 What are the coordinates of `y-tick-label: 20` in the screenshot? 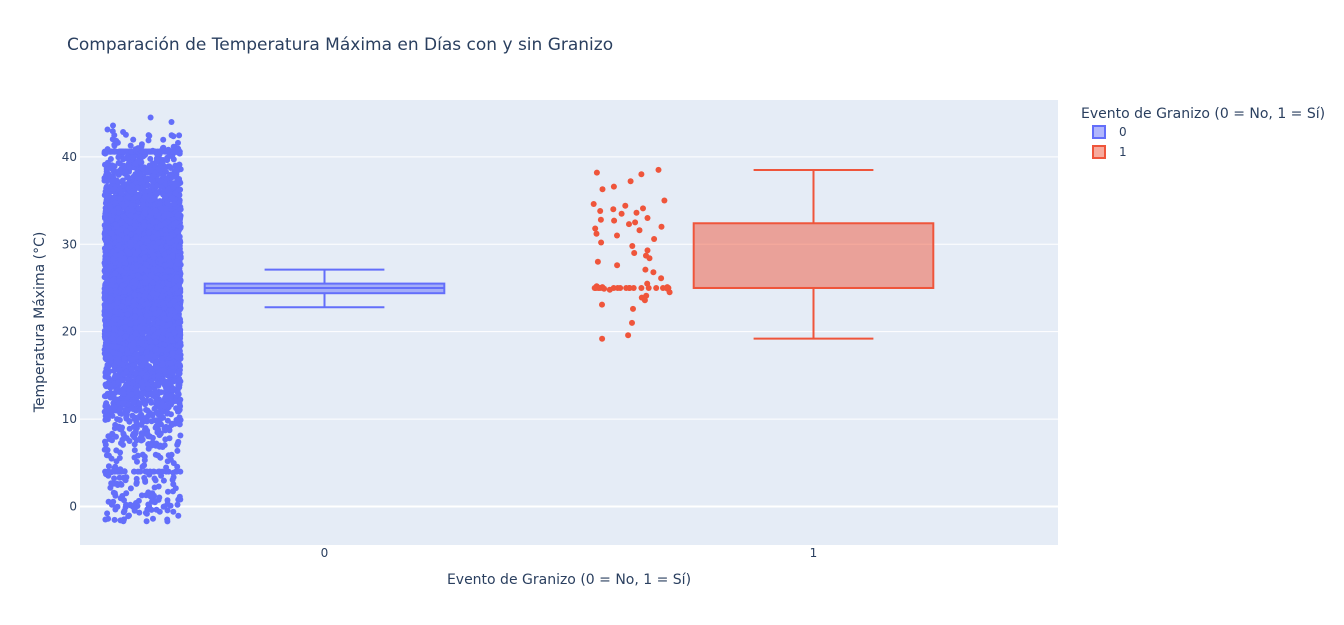 It's located at (69, 332).